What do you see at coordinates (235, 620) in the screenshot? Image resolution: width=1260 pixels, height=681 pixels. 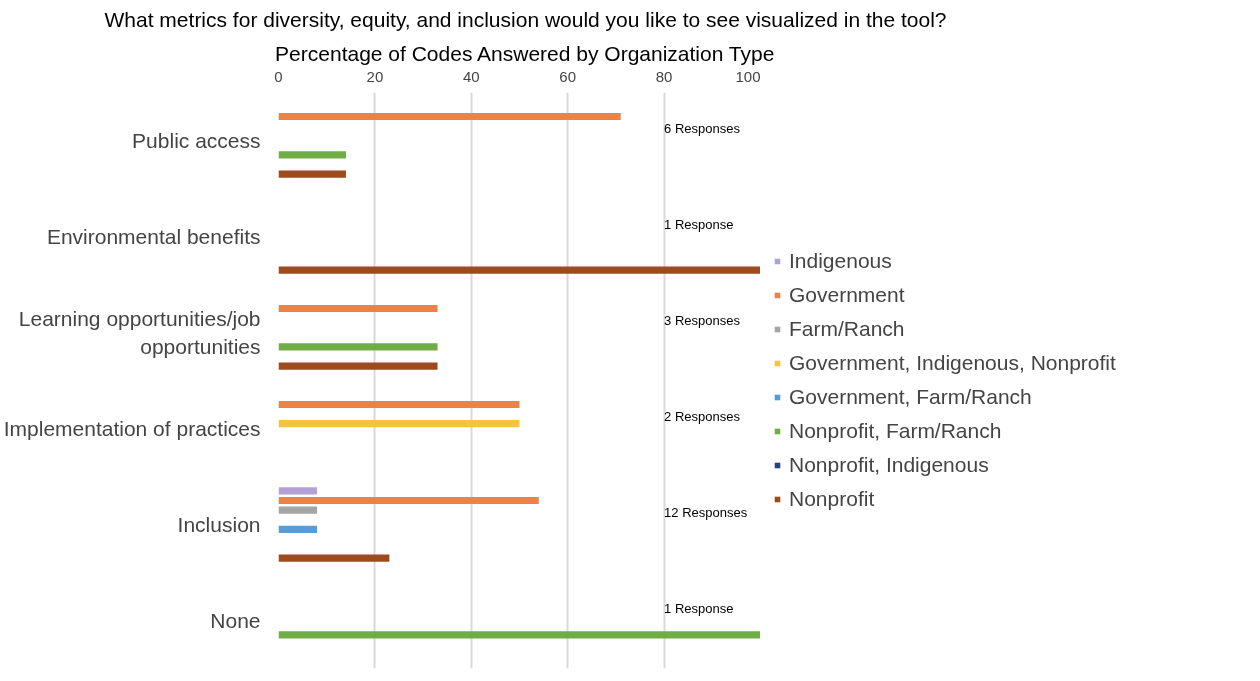 I see `y-tick-label: None` at bounding box center [235, 620].